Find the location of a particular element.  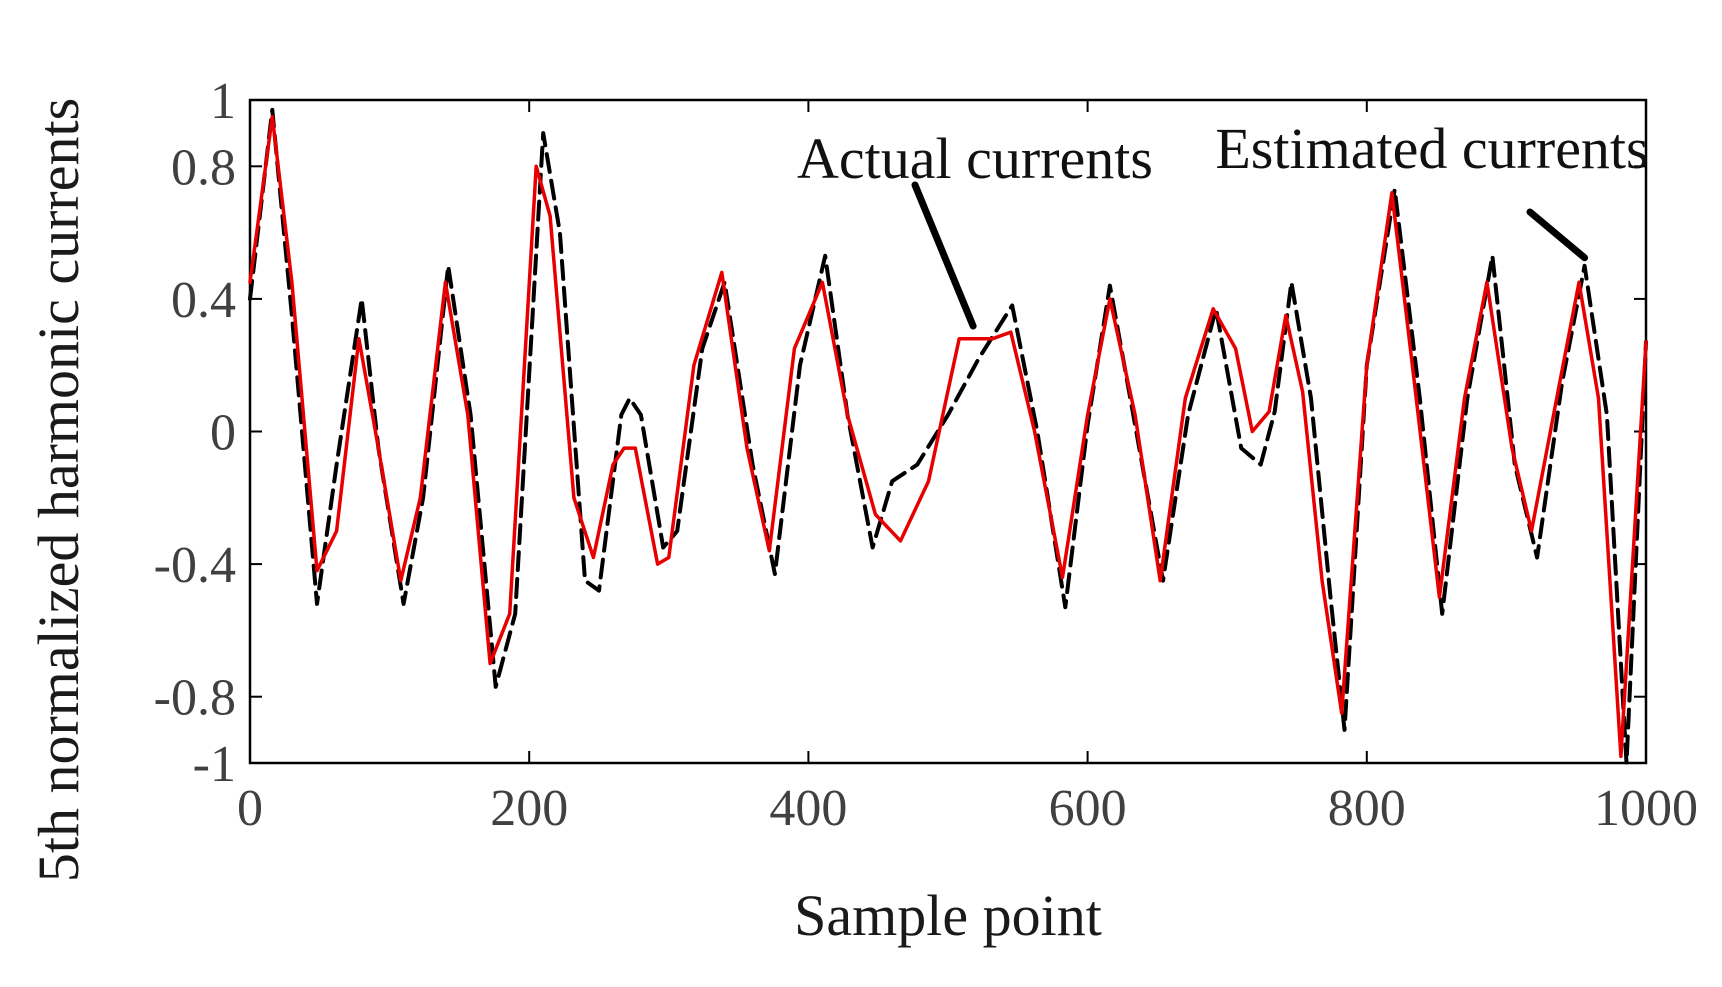

annotation-label: Actual currents is located at coordinates (975, 158).